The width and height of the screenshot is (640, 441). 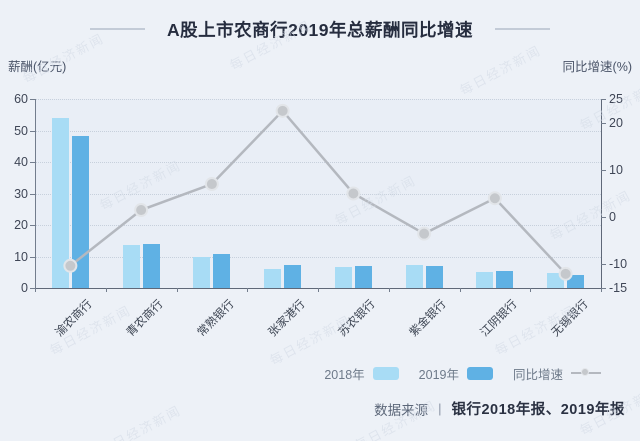 What do you see at coordinates (21, 256) in the screenshot?
I see `left-axis-tick-label: 10` at bounding box center [21, 256].